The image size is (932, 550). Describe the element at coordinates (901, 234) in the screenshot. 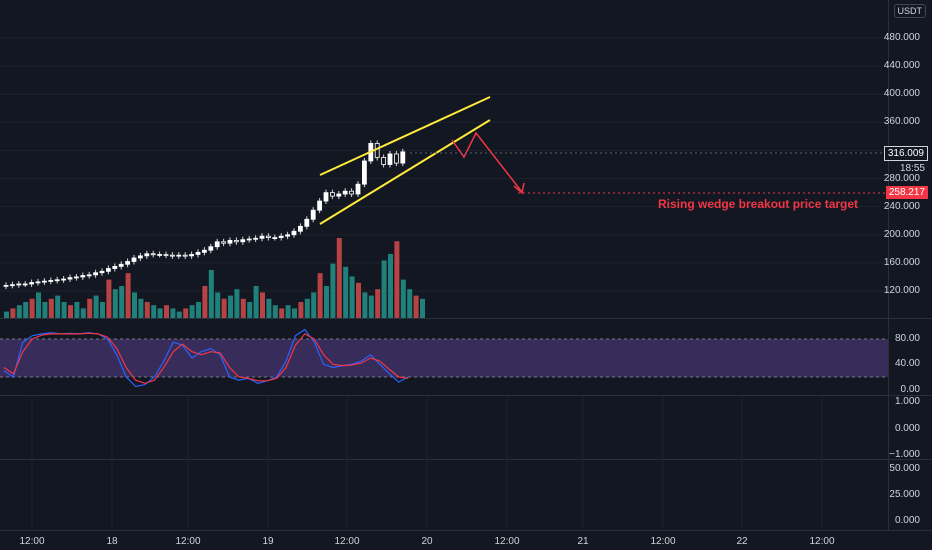

I see `price-axis-label: 200.000` at that location.